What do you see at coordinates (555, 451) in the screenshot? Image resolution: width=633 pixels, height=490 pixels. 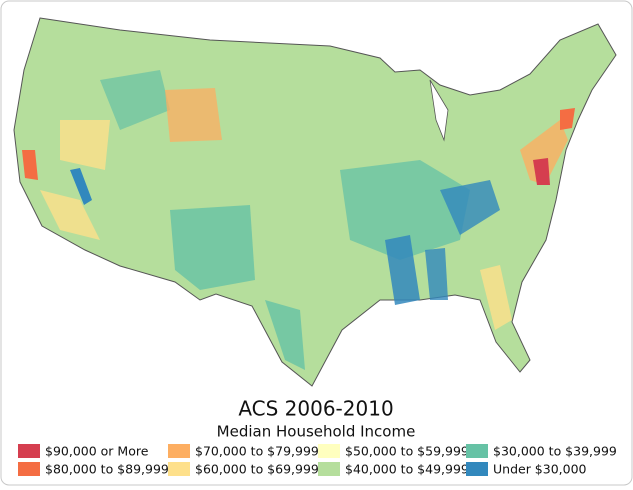 I see `legend-label: $30,000 to $39,999` at bounding box center [555, 451].